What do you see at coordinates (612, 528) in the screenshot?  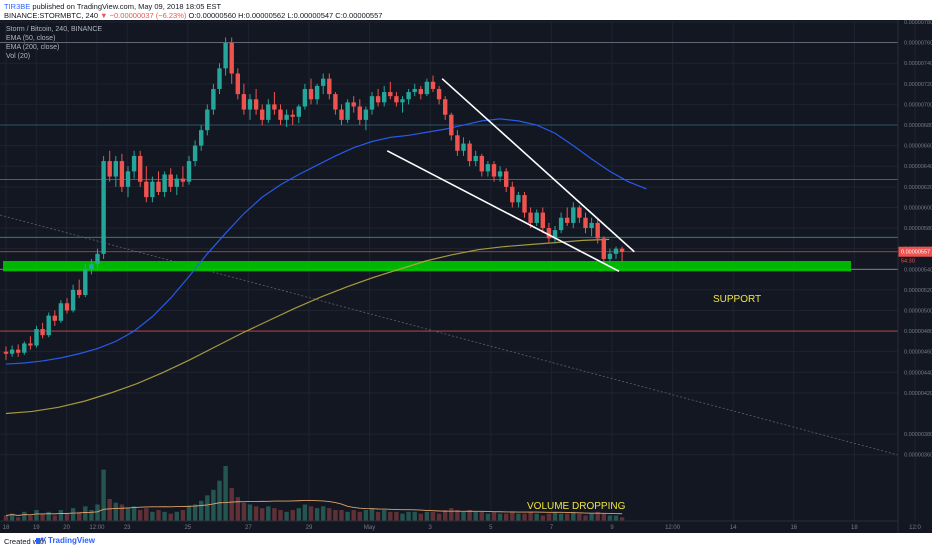 I see `time-tick-label: 9` at bounding box center [612, 528].